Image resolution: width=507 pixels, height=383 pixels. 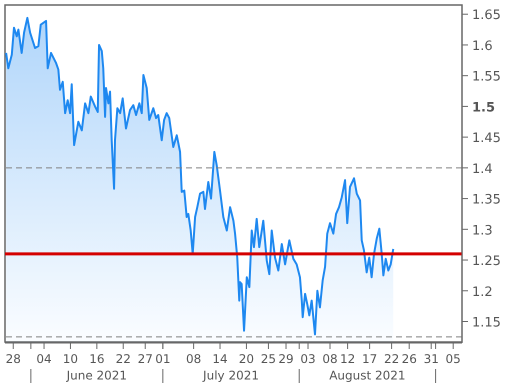 What do you see at coordinates (482, 292) in the screenshot?
I see `y-tick-label: 1.2` at bounding box center [482, 292].